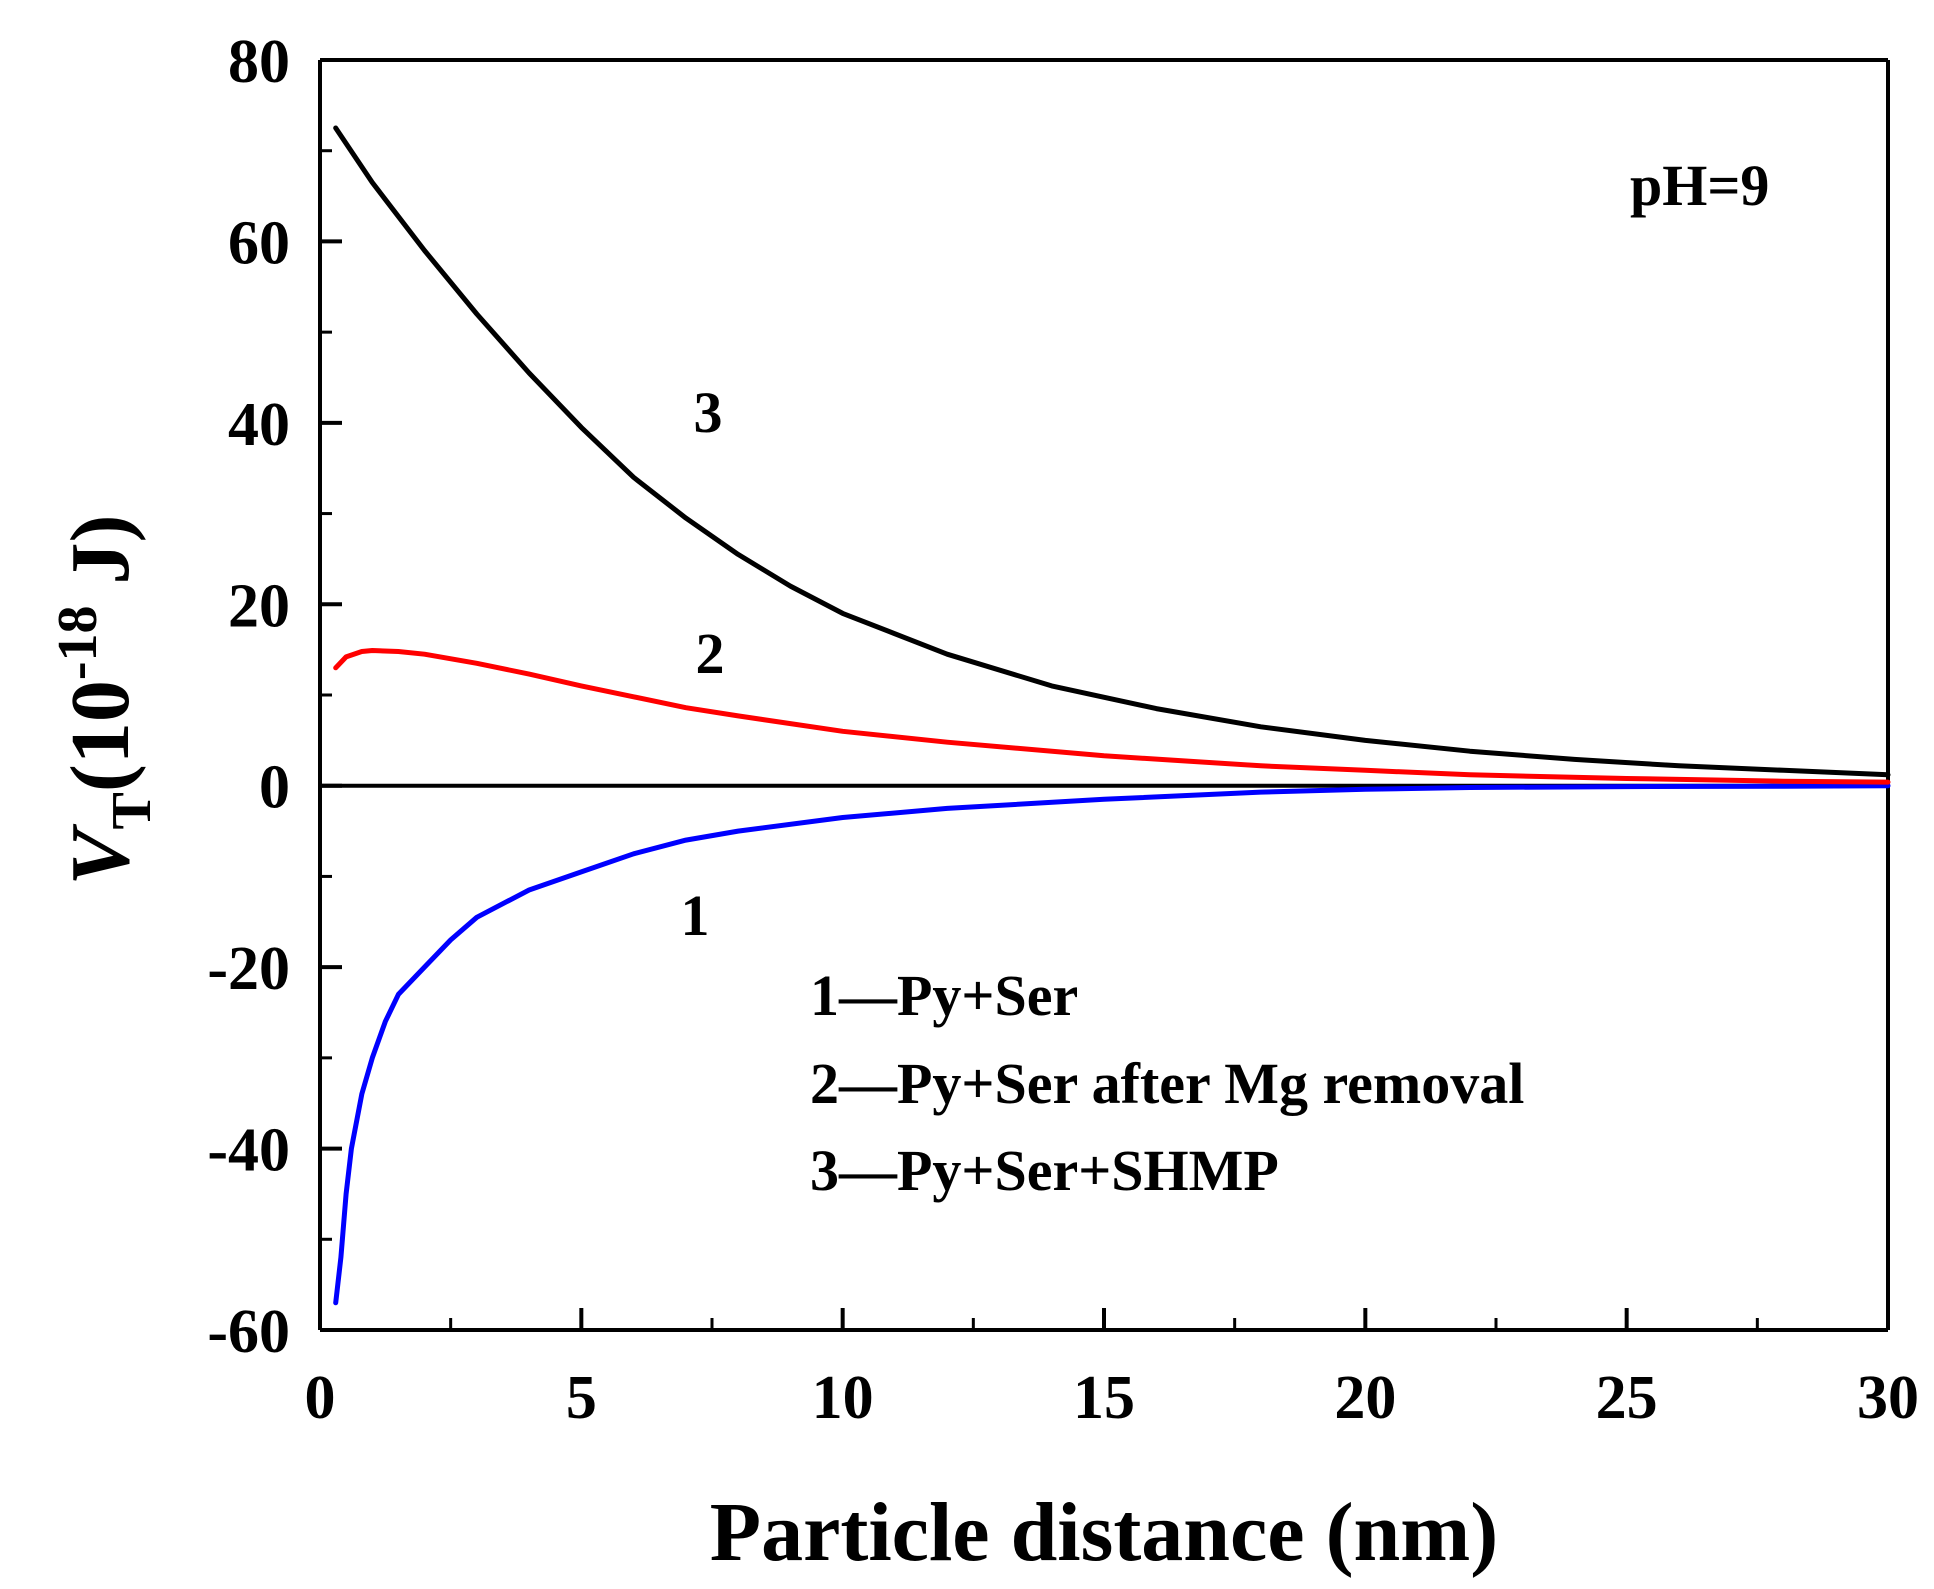 The width and height of the screenshot is (1934, 1589). I want to click on legend-entry-2: 2—Py+Ser after Mg removal, so click(1167, 1083).